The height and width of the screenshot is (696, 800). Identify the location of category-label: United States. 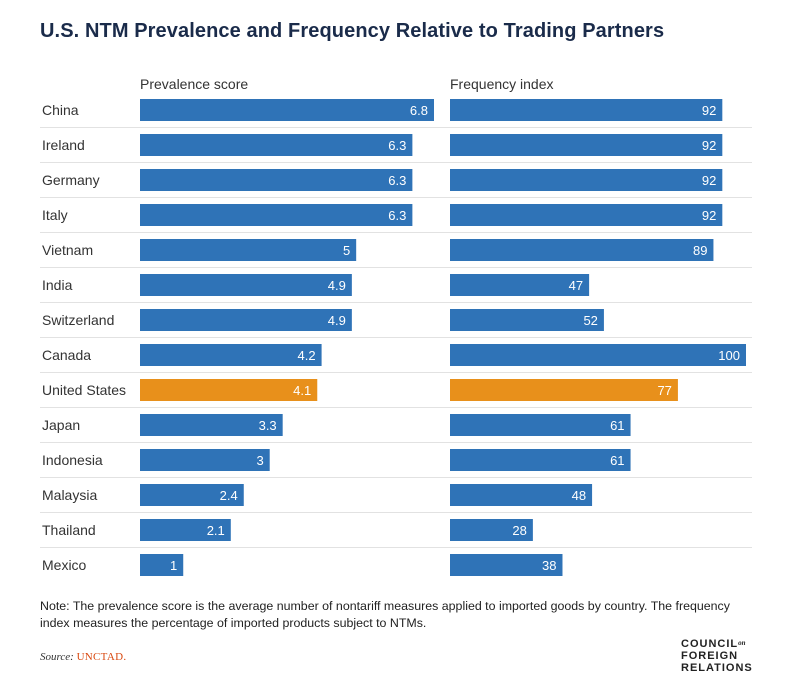
(84, 390).